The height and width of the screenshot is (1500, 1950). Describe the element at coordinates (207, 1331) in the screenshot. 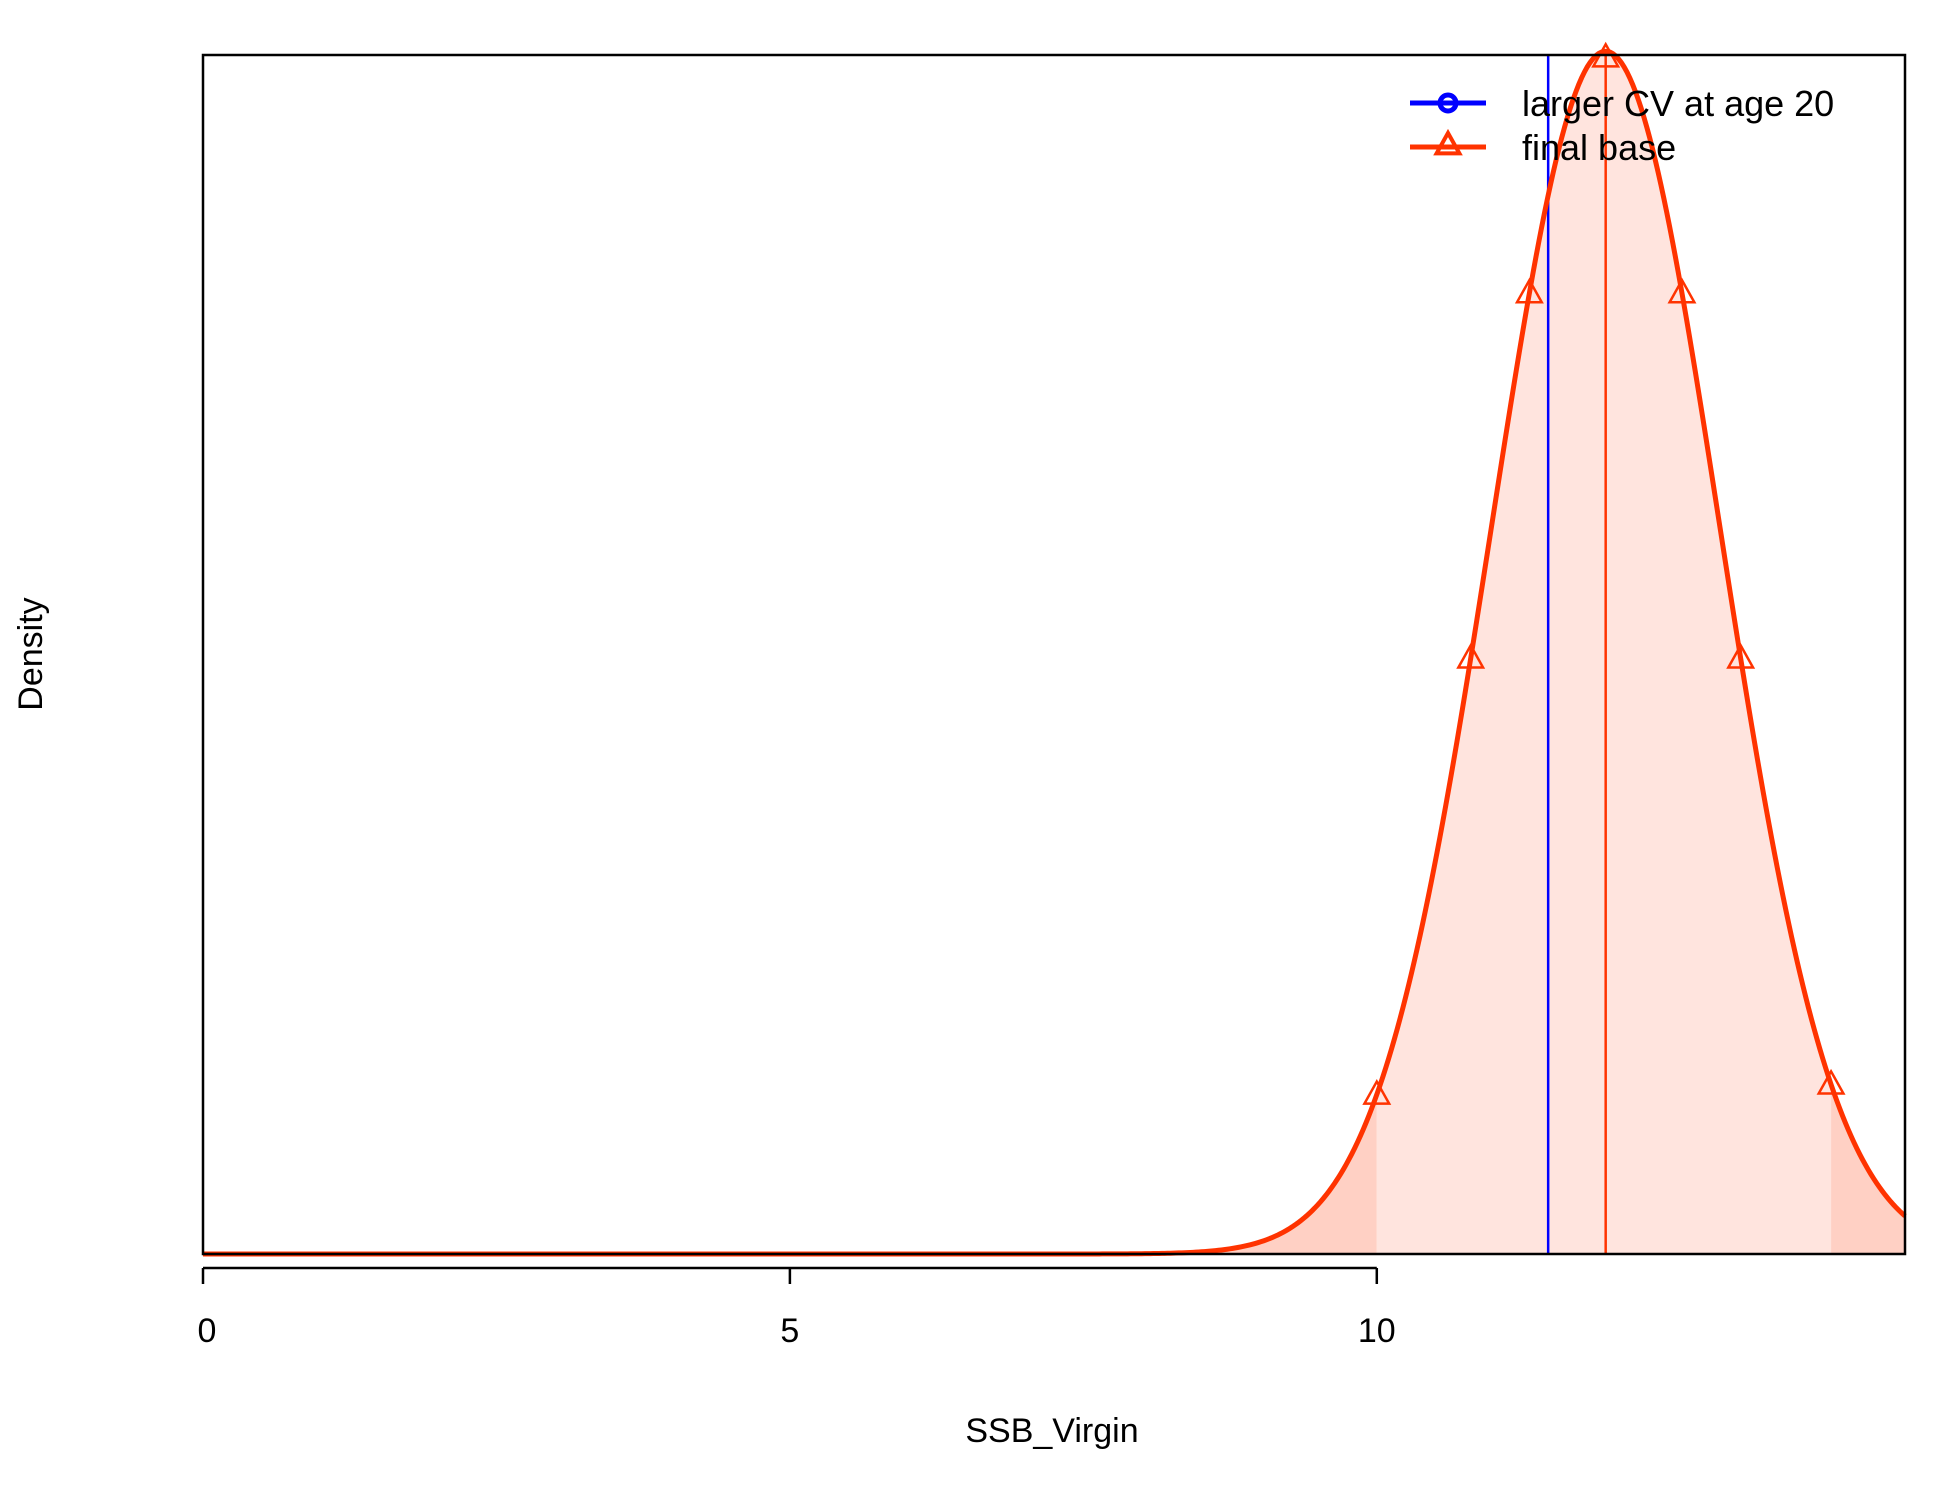

I see `x-tick-label: 0` at that location.